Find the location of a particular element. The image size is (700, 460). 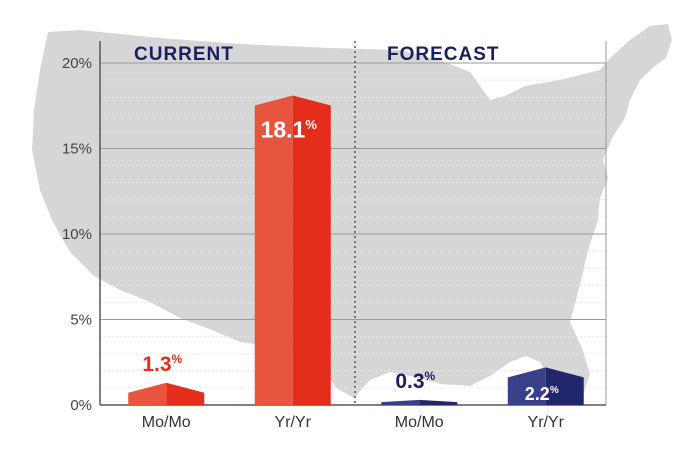

value-label: 1.3% is located at coordinates (162, 364).